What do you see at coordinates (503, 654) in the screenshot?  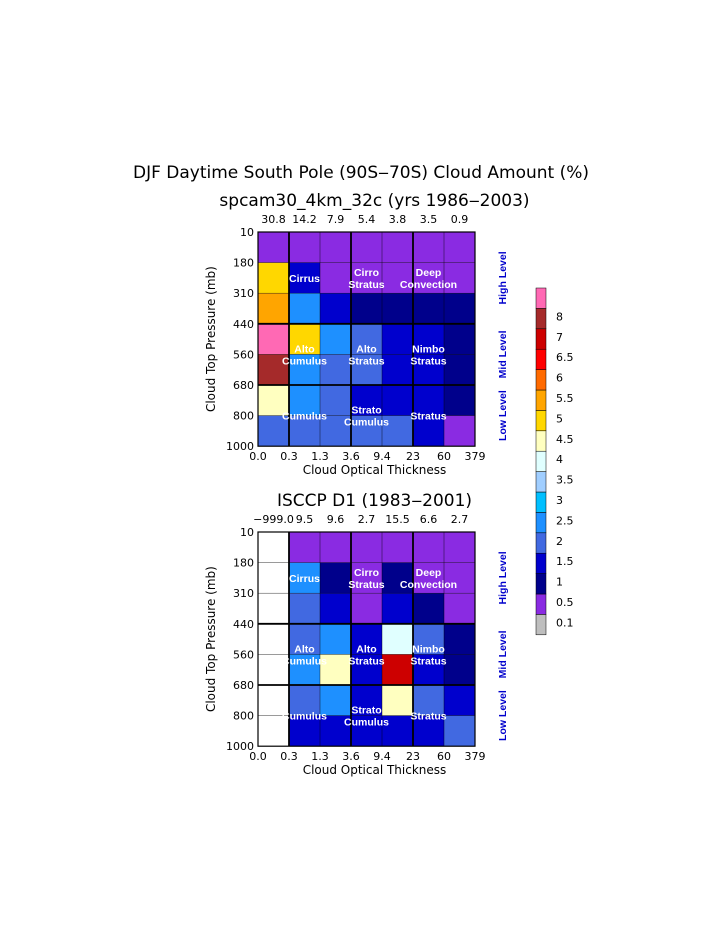 I see `level-label: Mid Level` at bounding box center [503, 654].